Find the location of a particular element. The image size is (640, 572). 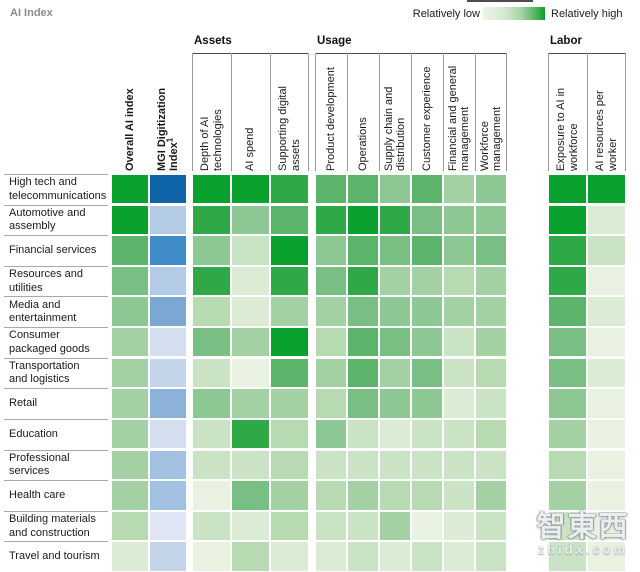

row-label: High tech and telecommunications is located at coordinates (56, 189).